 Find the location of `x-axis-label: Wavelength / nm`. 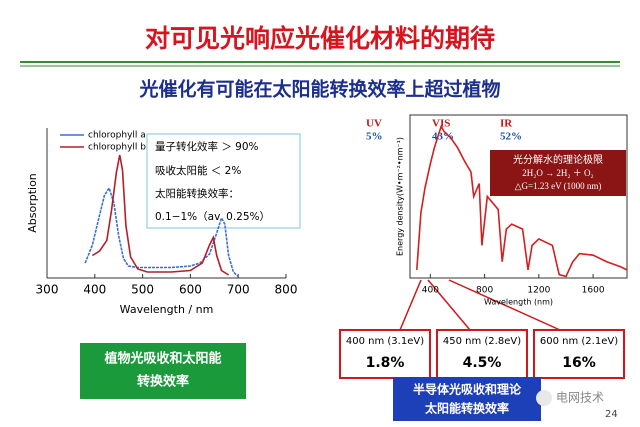

x-axis-label: Wavelength / nm is located at coordinates (167, 309).